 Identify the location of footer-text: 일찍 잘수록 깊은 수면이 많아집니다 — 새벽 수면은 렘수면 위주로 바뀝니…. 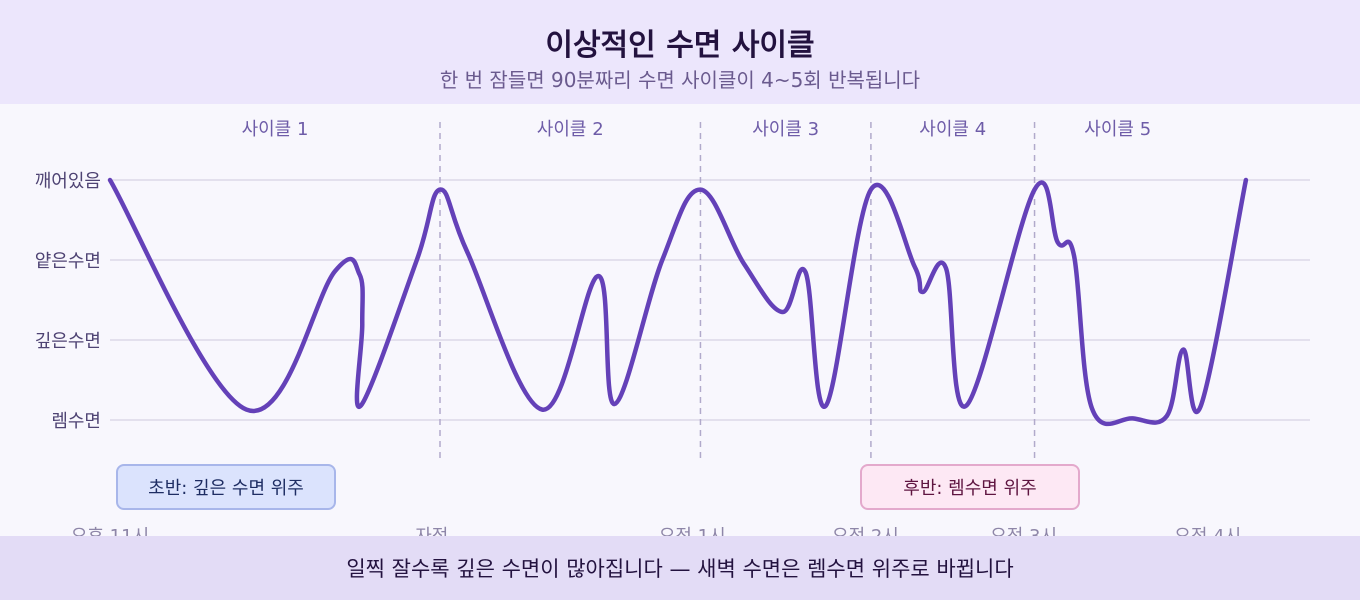
(680, 569).